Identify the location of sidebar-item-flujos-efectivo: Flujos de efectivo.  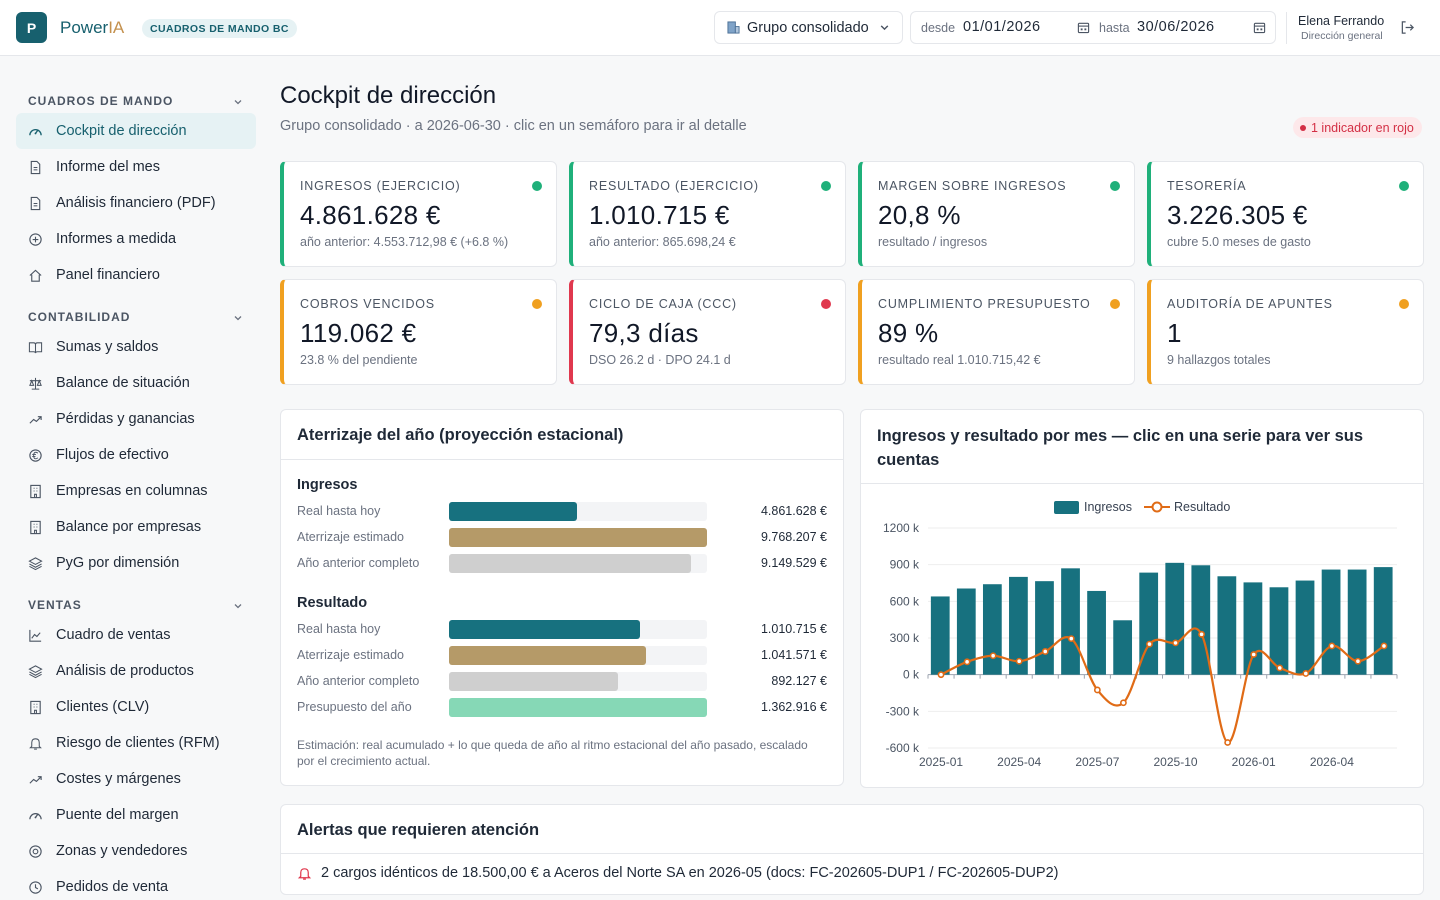
(136, 455).